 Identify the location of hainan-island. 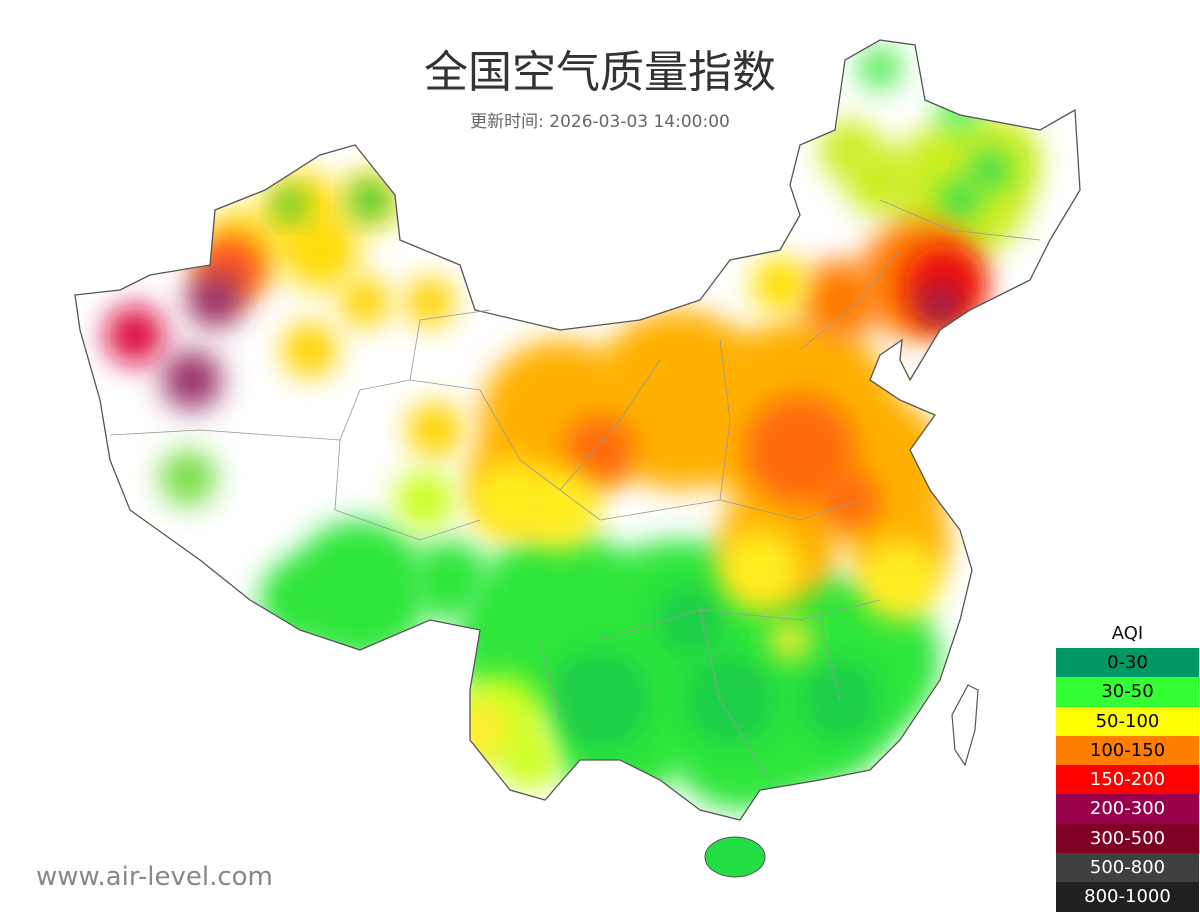
(735, 857).